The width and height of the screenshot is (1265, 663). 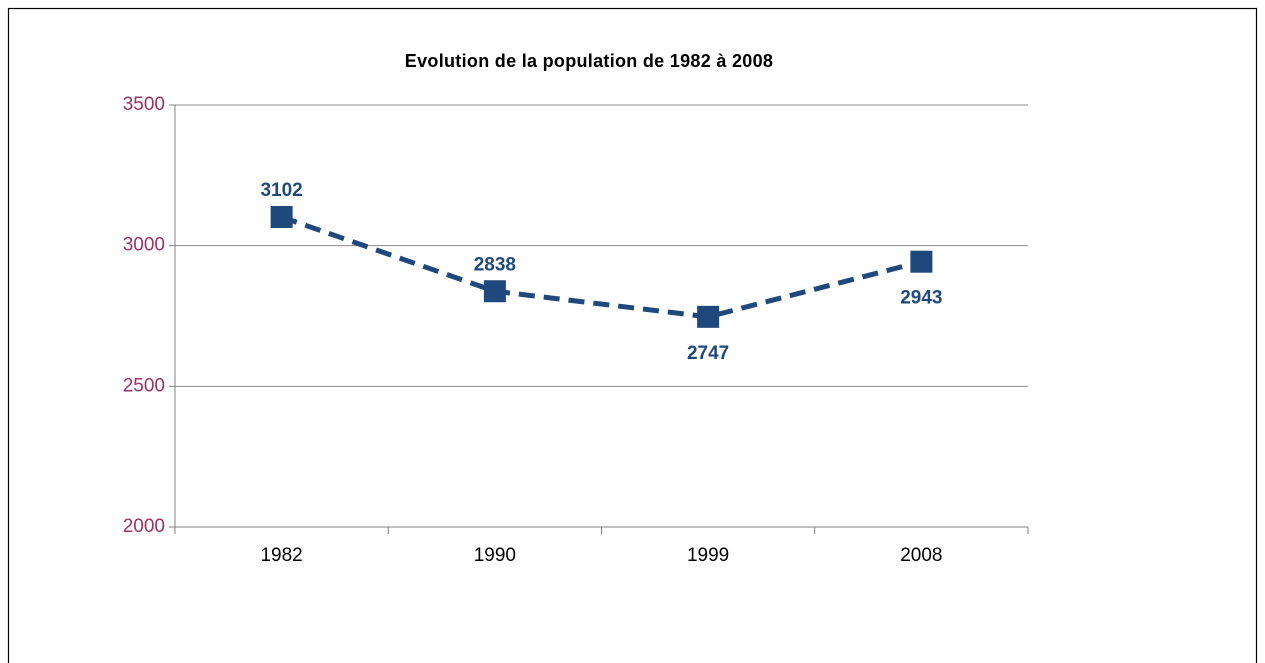 What do you see at coordinates (144, 526) in the screenshot?
I see `y-tick-label: 2000` at bounding box center [144, 526].